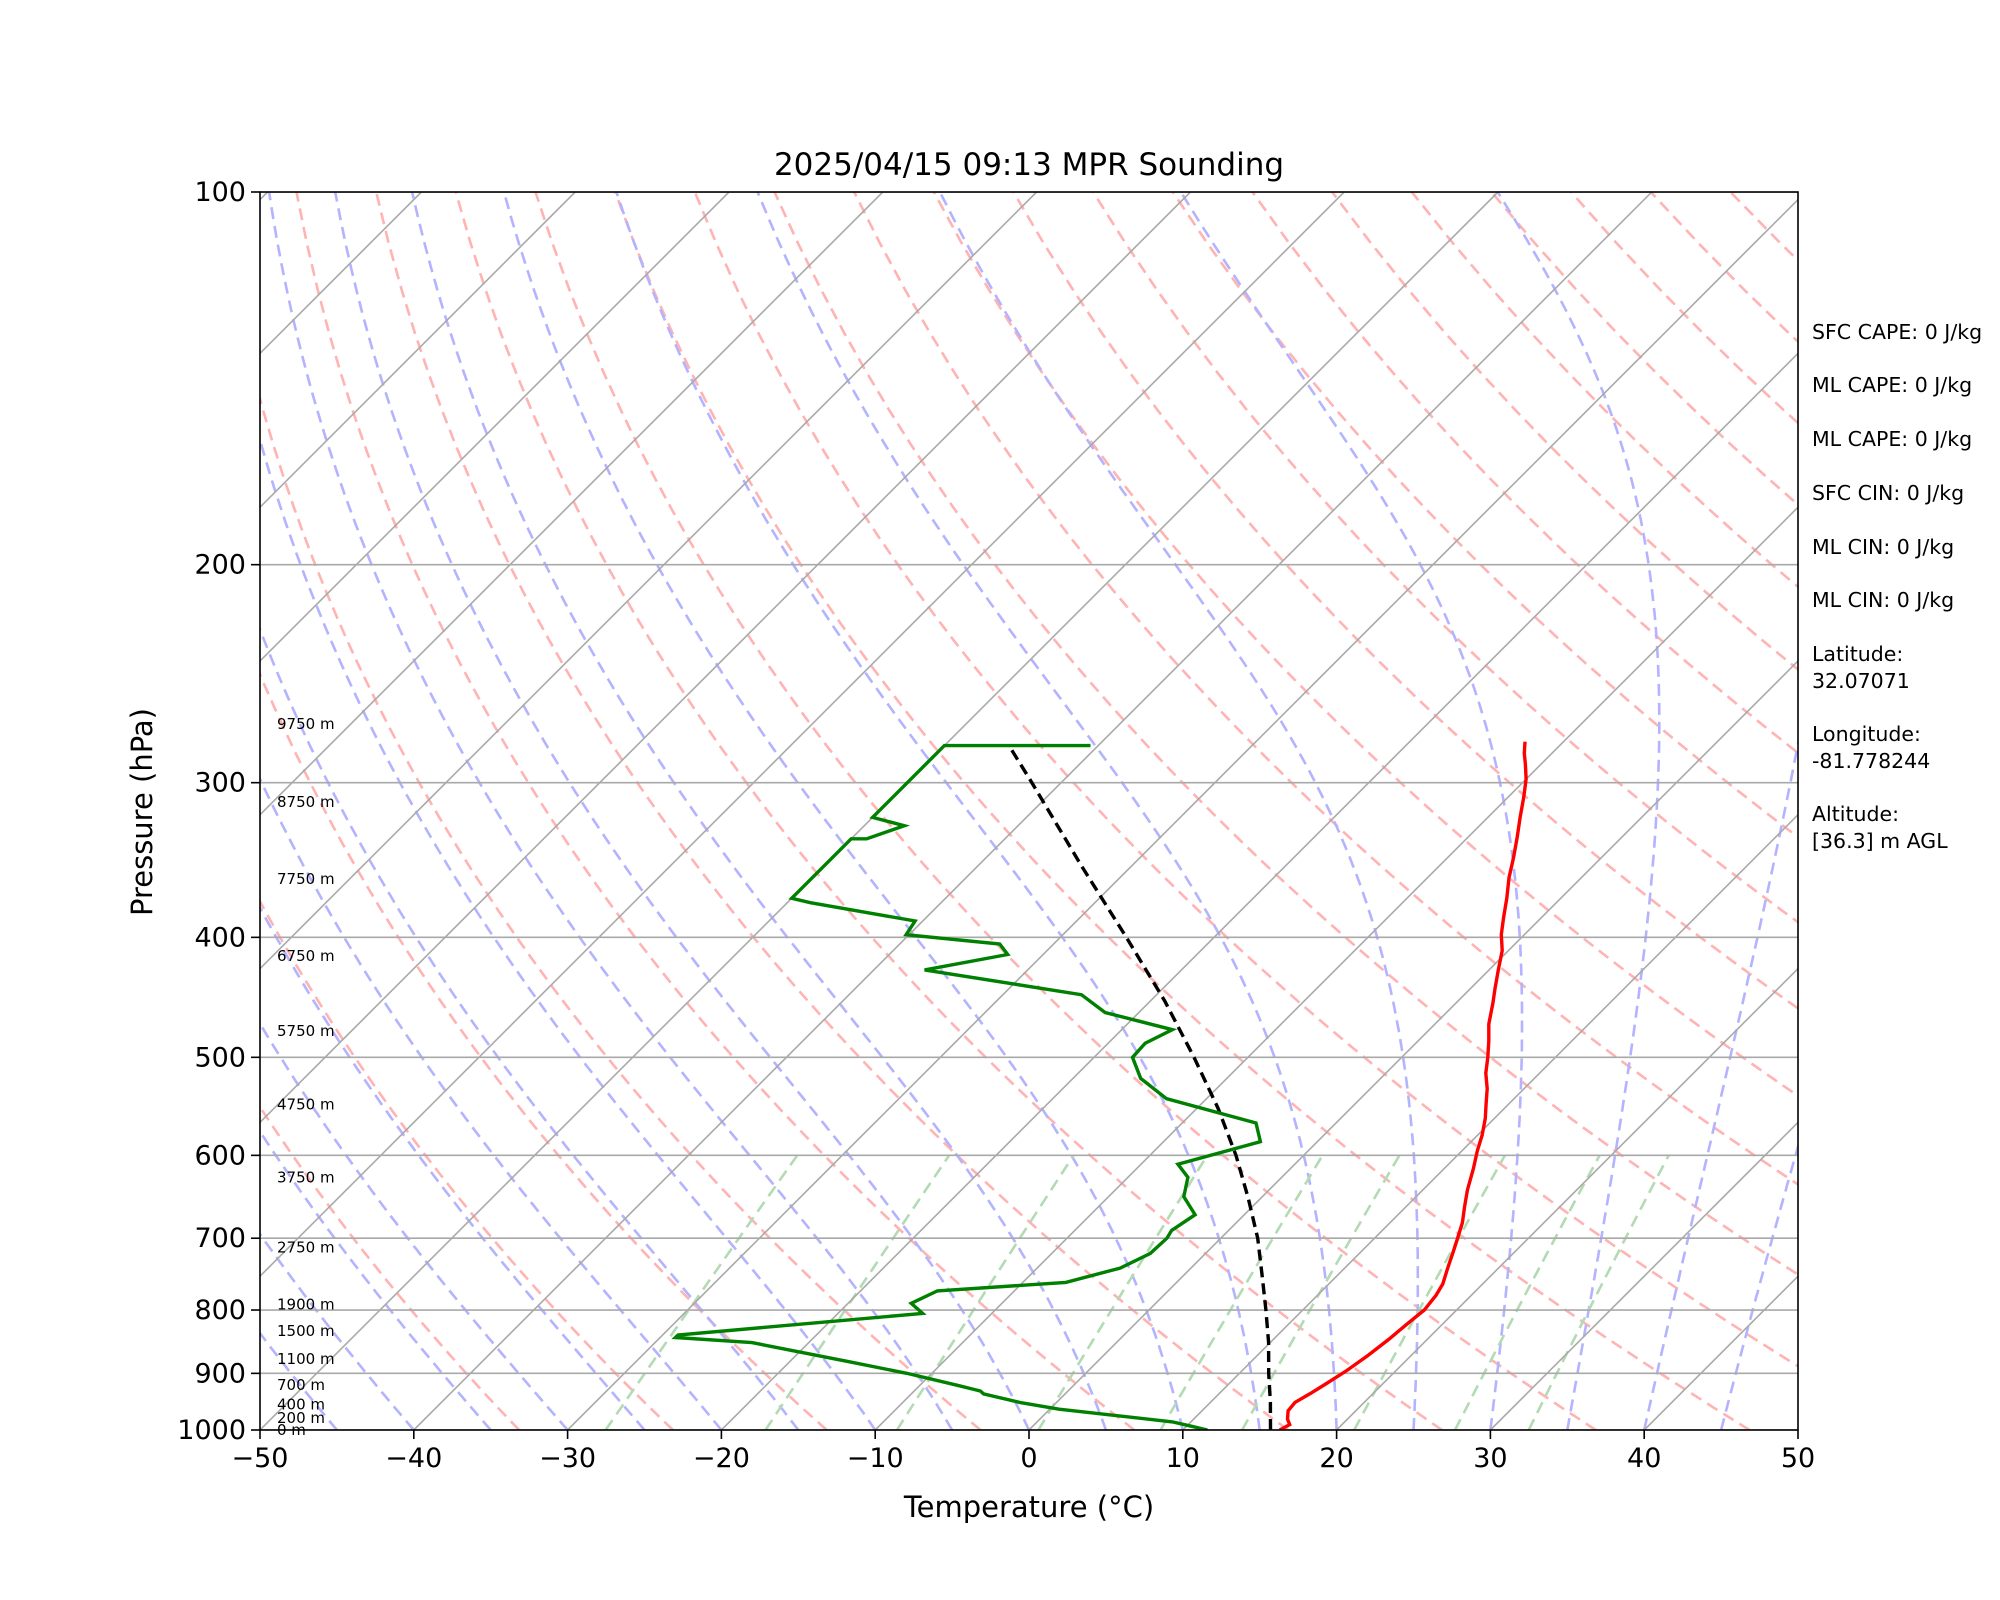 Image resolution: width=2000 pixels, height=1600 pixels. What do you see at coordinates (1490, 1458) in the screenshot?
I see `x-tick-label: 30` at bounding box center [1490, 1458].